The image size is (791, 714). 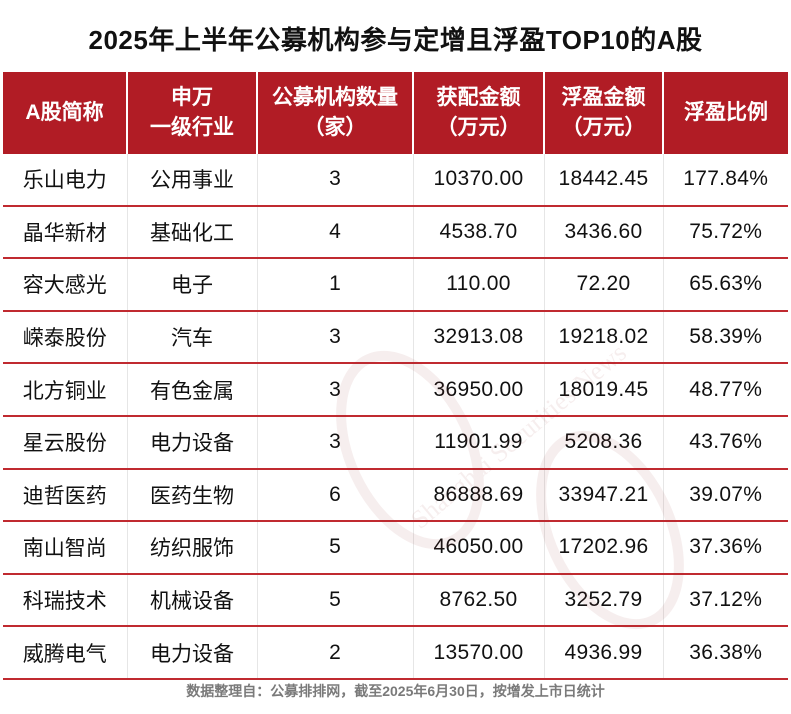 What do you see at coordinates (478, 653) in the screenshot?
I see `cell-allotment: 13570.00` at bounding box center [478, 653].